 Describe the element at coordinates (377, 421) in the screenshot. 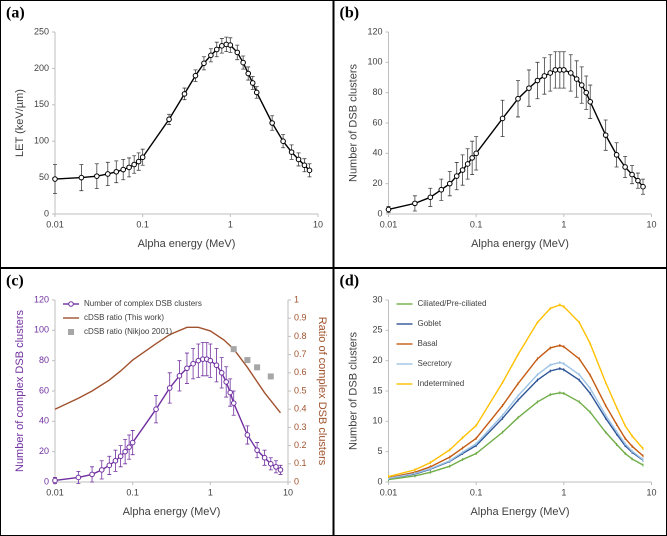

I see `y-tick-label: 10` at that location.